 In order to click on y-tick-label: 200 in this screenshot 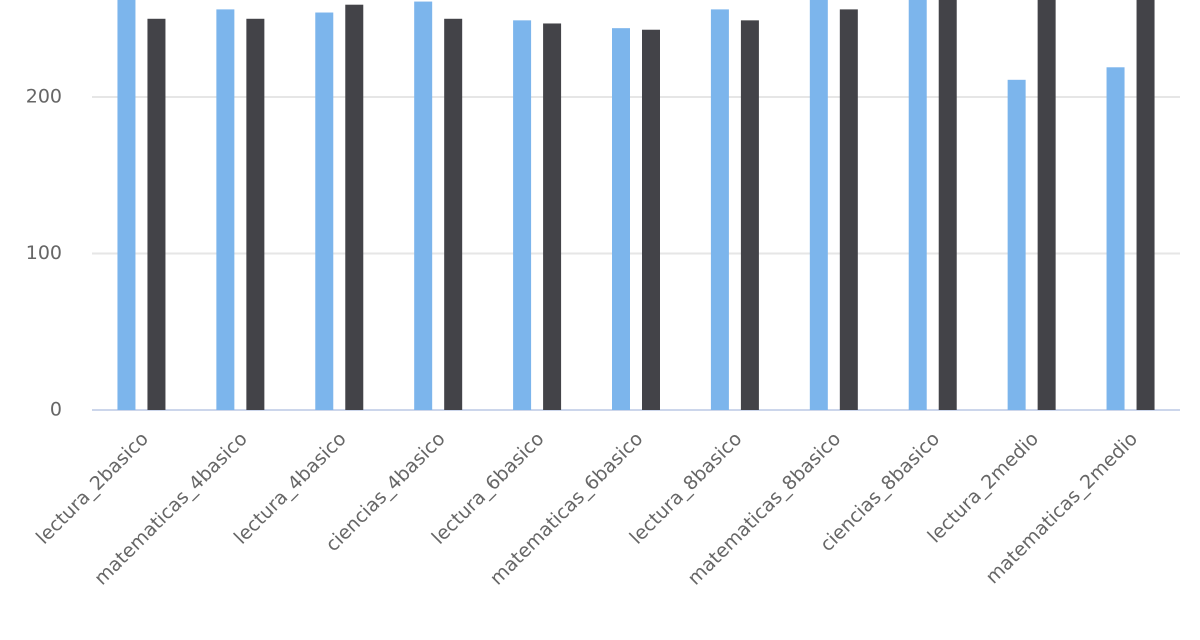, I will do `click(44, 97)`.